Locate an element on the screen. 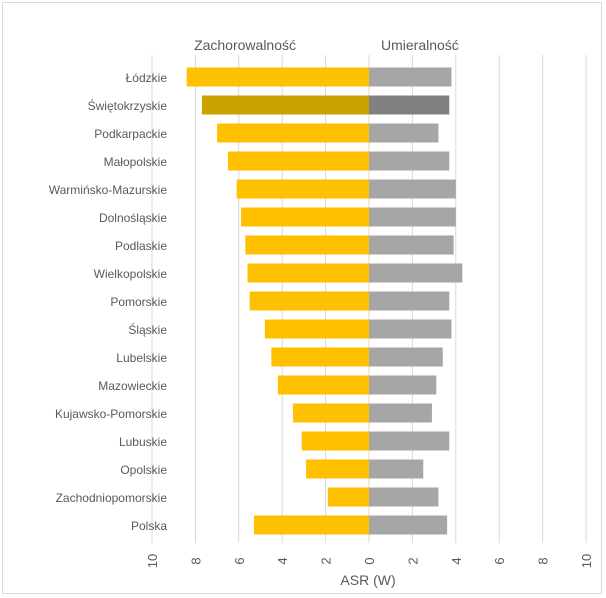 This screenshot has height=598, width=606. category-label: Opolskie is located at coordinates (143, 470).